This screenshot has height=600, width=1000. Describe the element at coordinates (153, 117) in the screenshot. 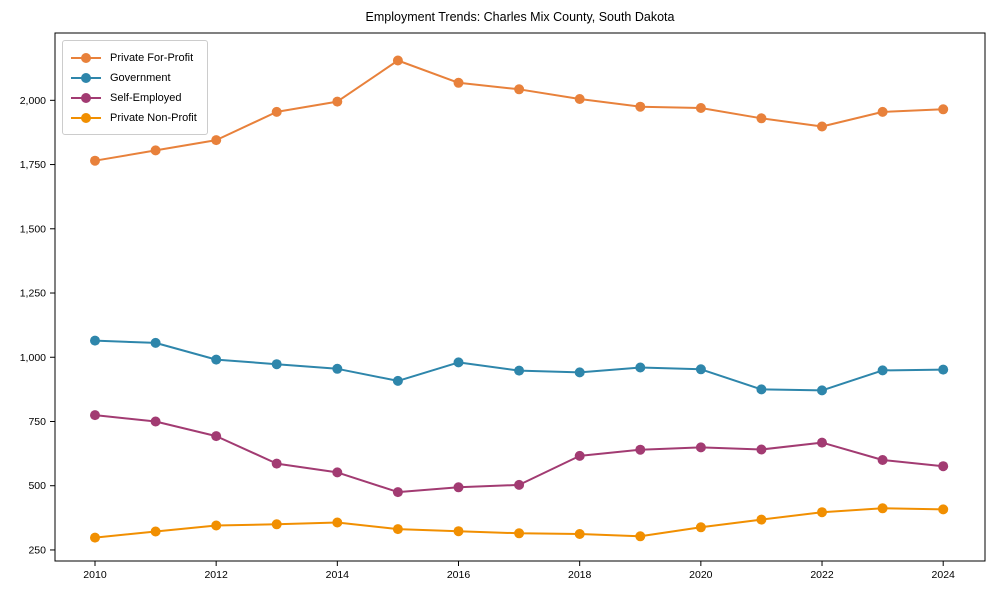

I see `legend-label: Private Non-Profit` at that location.